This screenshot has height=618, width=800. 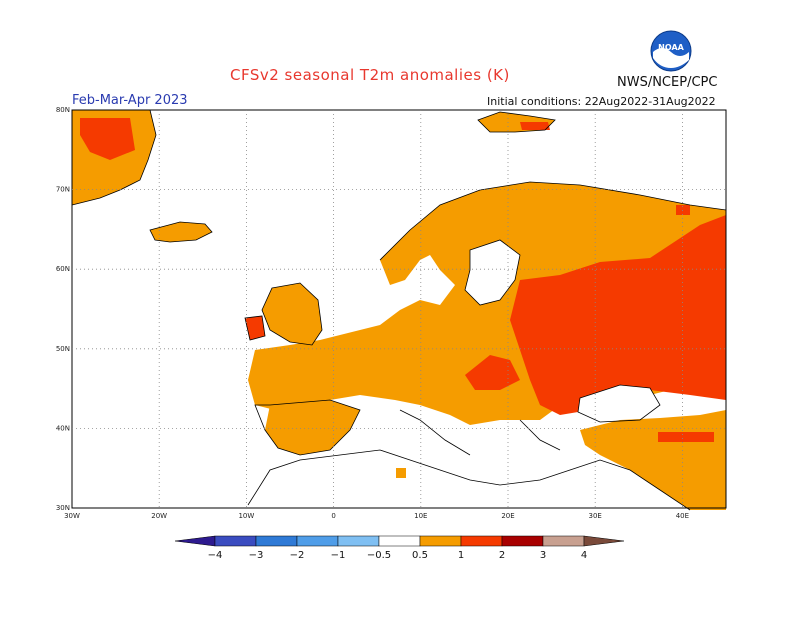 I want to click on lon-tick-label: 40E, so click(x=682, y=516).